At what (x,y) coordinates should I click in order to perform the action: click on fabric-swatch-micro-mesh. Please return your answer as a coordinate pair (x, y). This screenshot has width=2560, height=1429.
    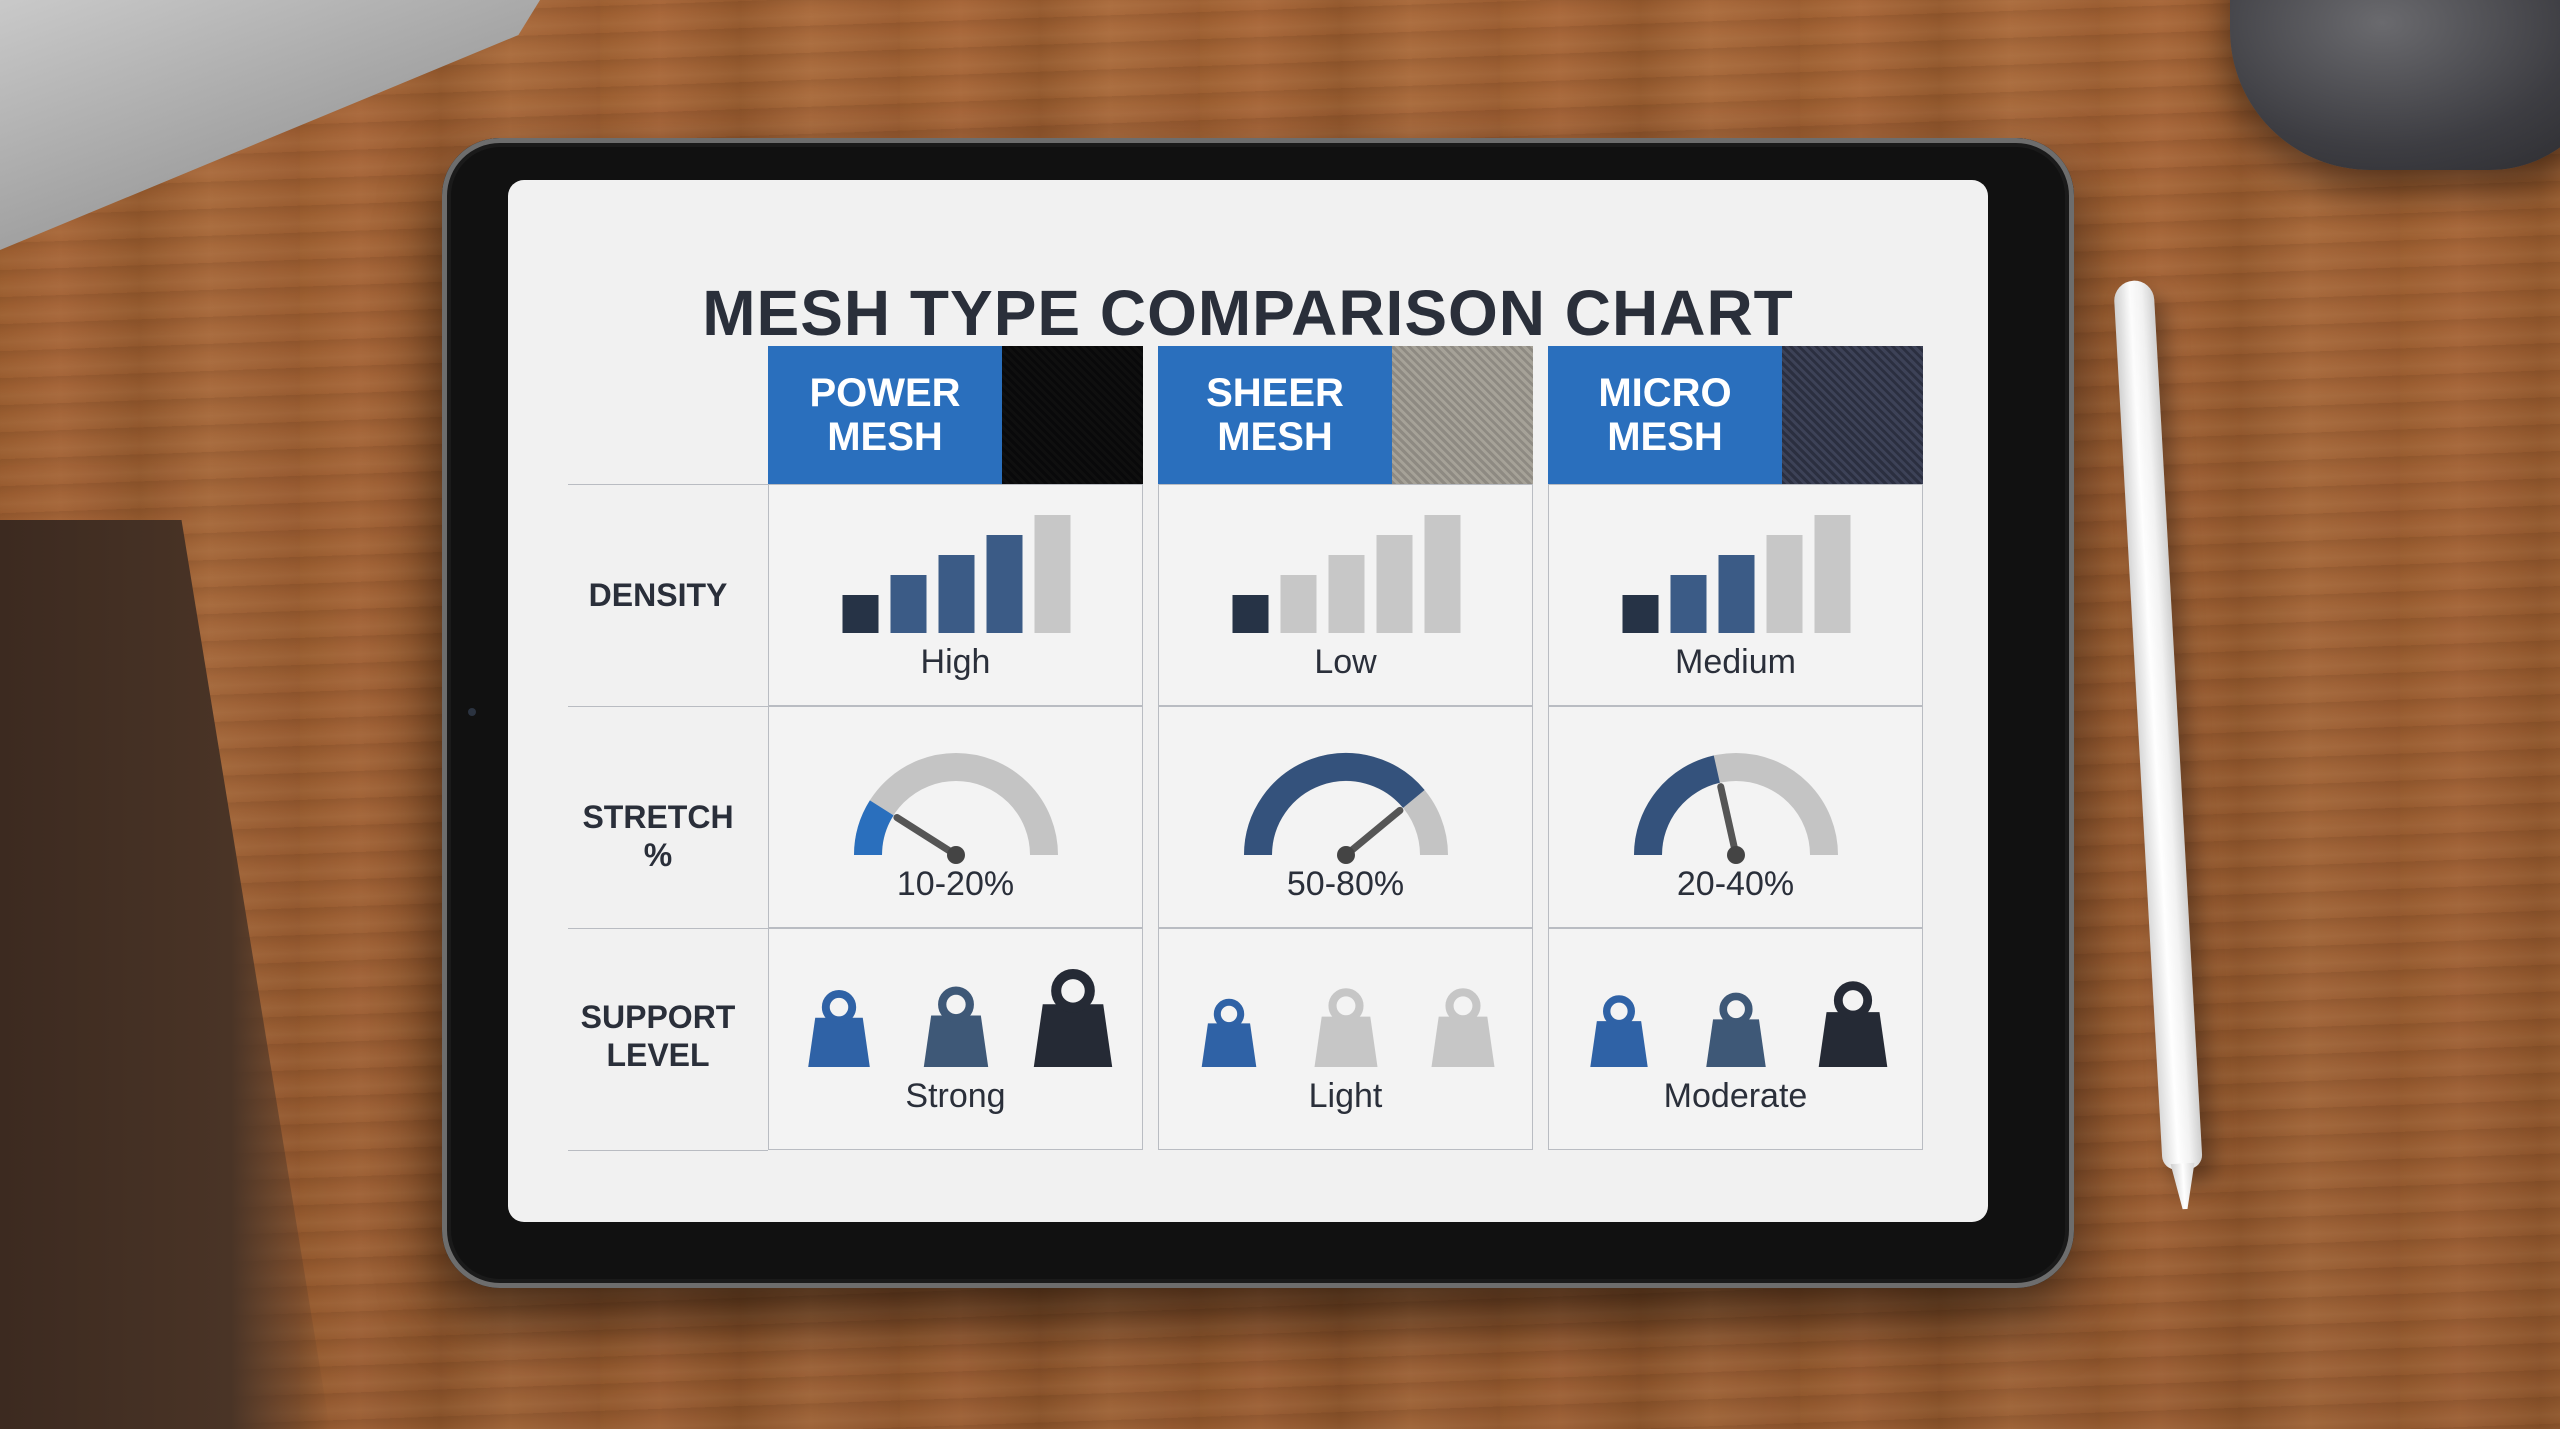
    Looking at the image, I should click on (1852, 415).